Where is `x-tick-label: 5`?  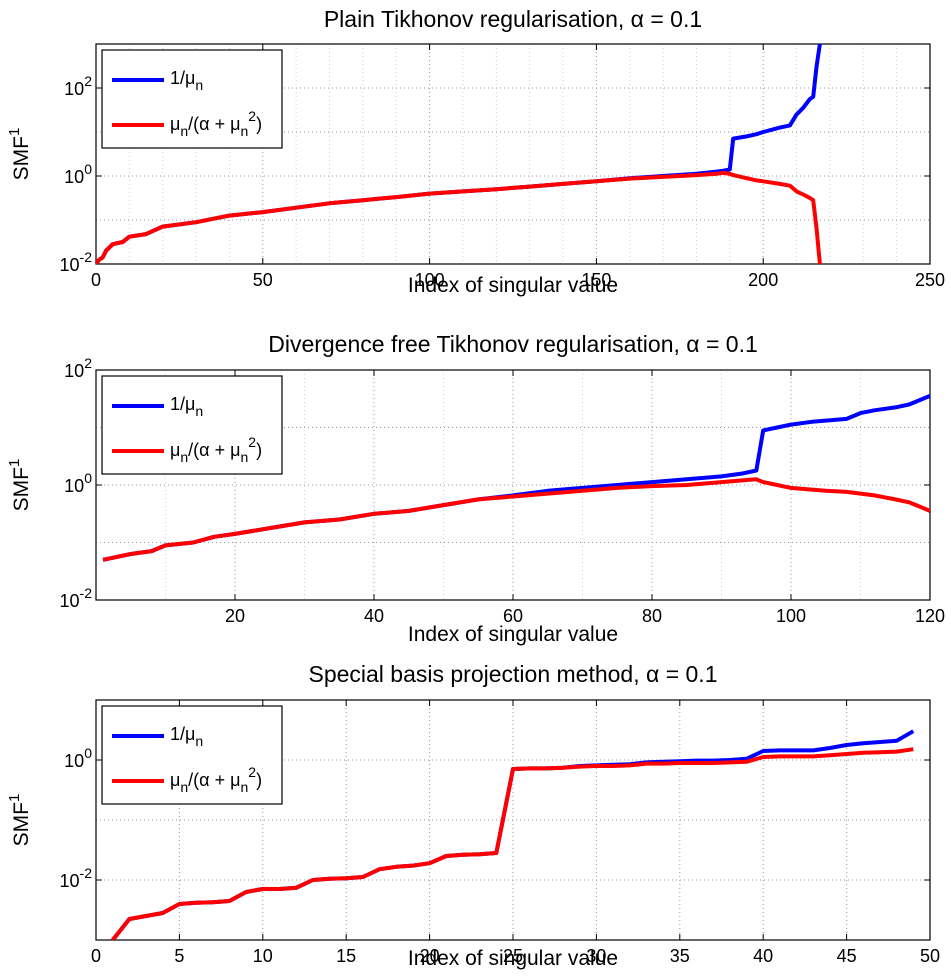 x-tick-label: 5 is located at coordinates (179, 956).